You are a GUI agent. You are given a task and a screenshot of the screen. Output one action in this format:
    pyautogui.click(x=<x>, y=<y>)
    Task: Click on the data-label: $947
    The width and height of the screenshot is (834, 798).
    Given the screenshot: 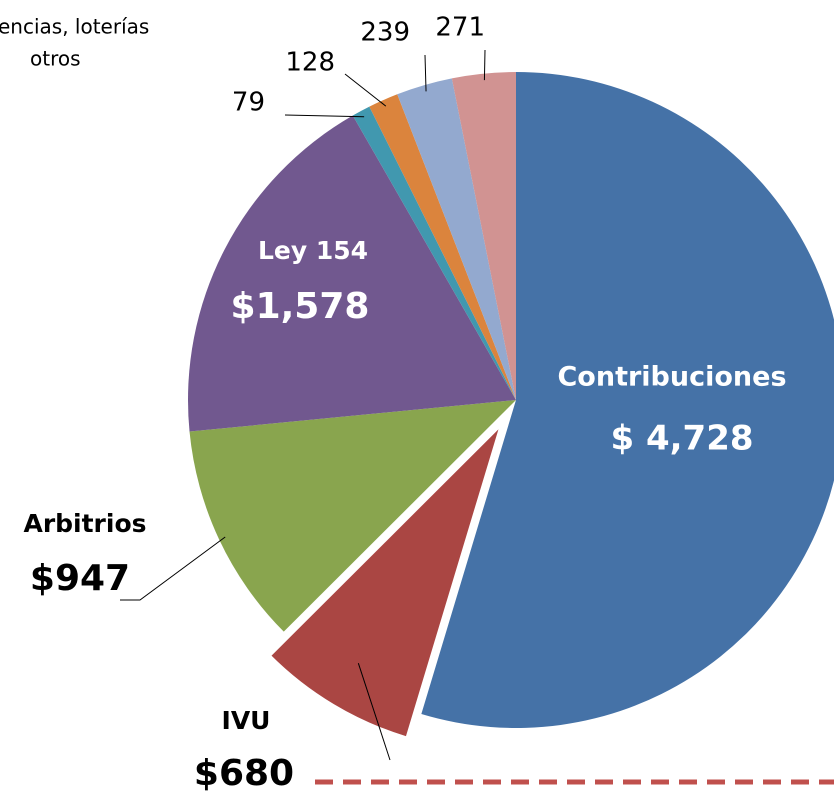 What is the action you would take?
    pyautogui.click(x=80, y=578)
    